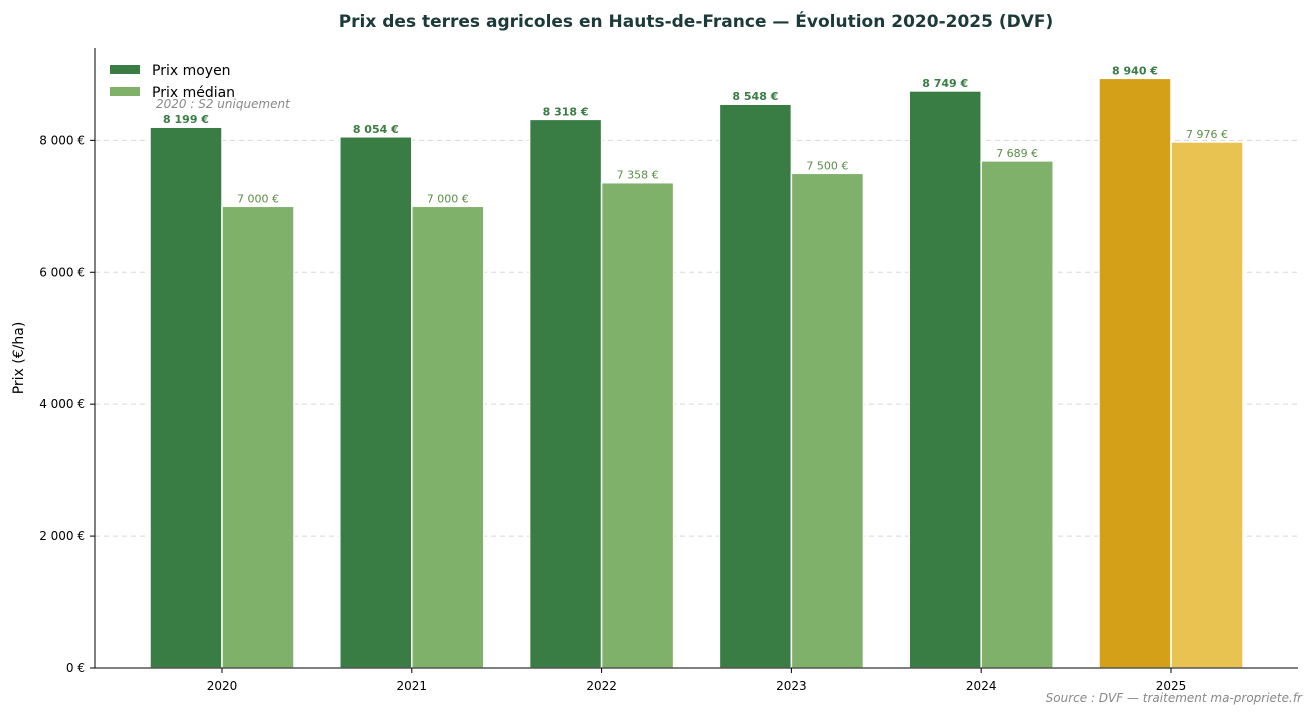 The image size is (1312, 716). Describe the element at coordinates (19, 358) in the screenshot. I see `y-axis-label: Prix (€/ha)` at that location.